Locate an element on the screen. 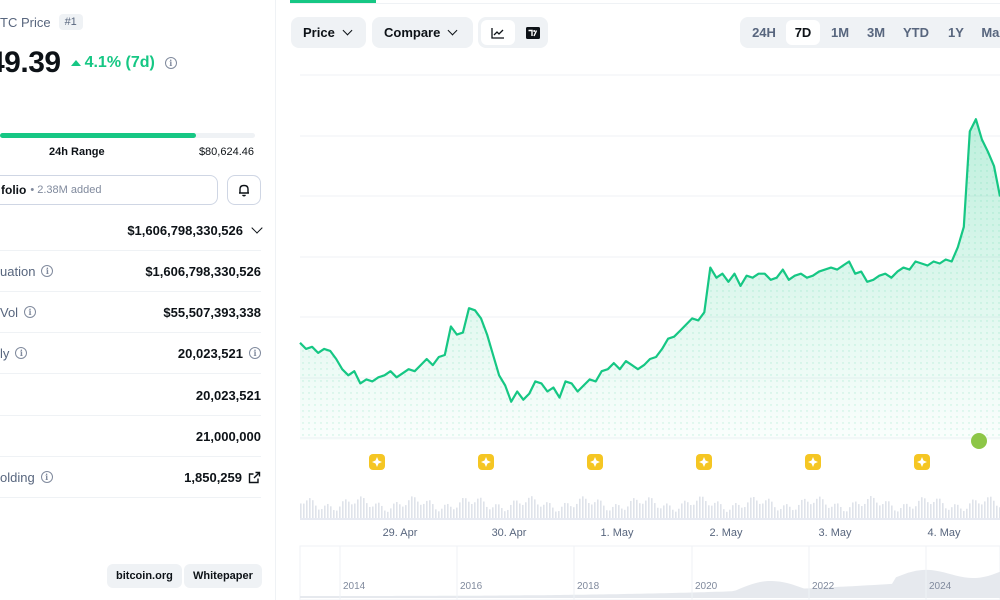 Image resolution: width=1000 pixels, height=600 pixels. external-link-icon is located at coordinates (254, 477).